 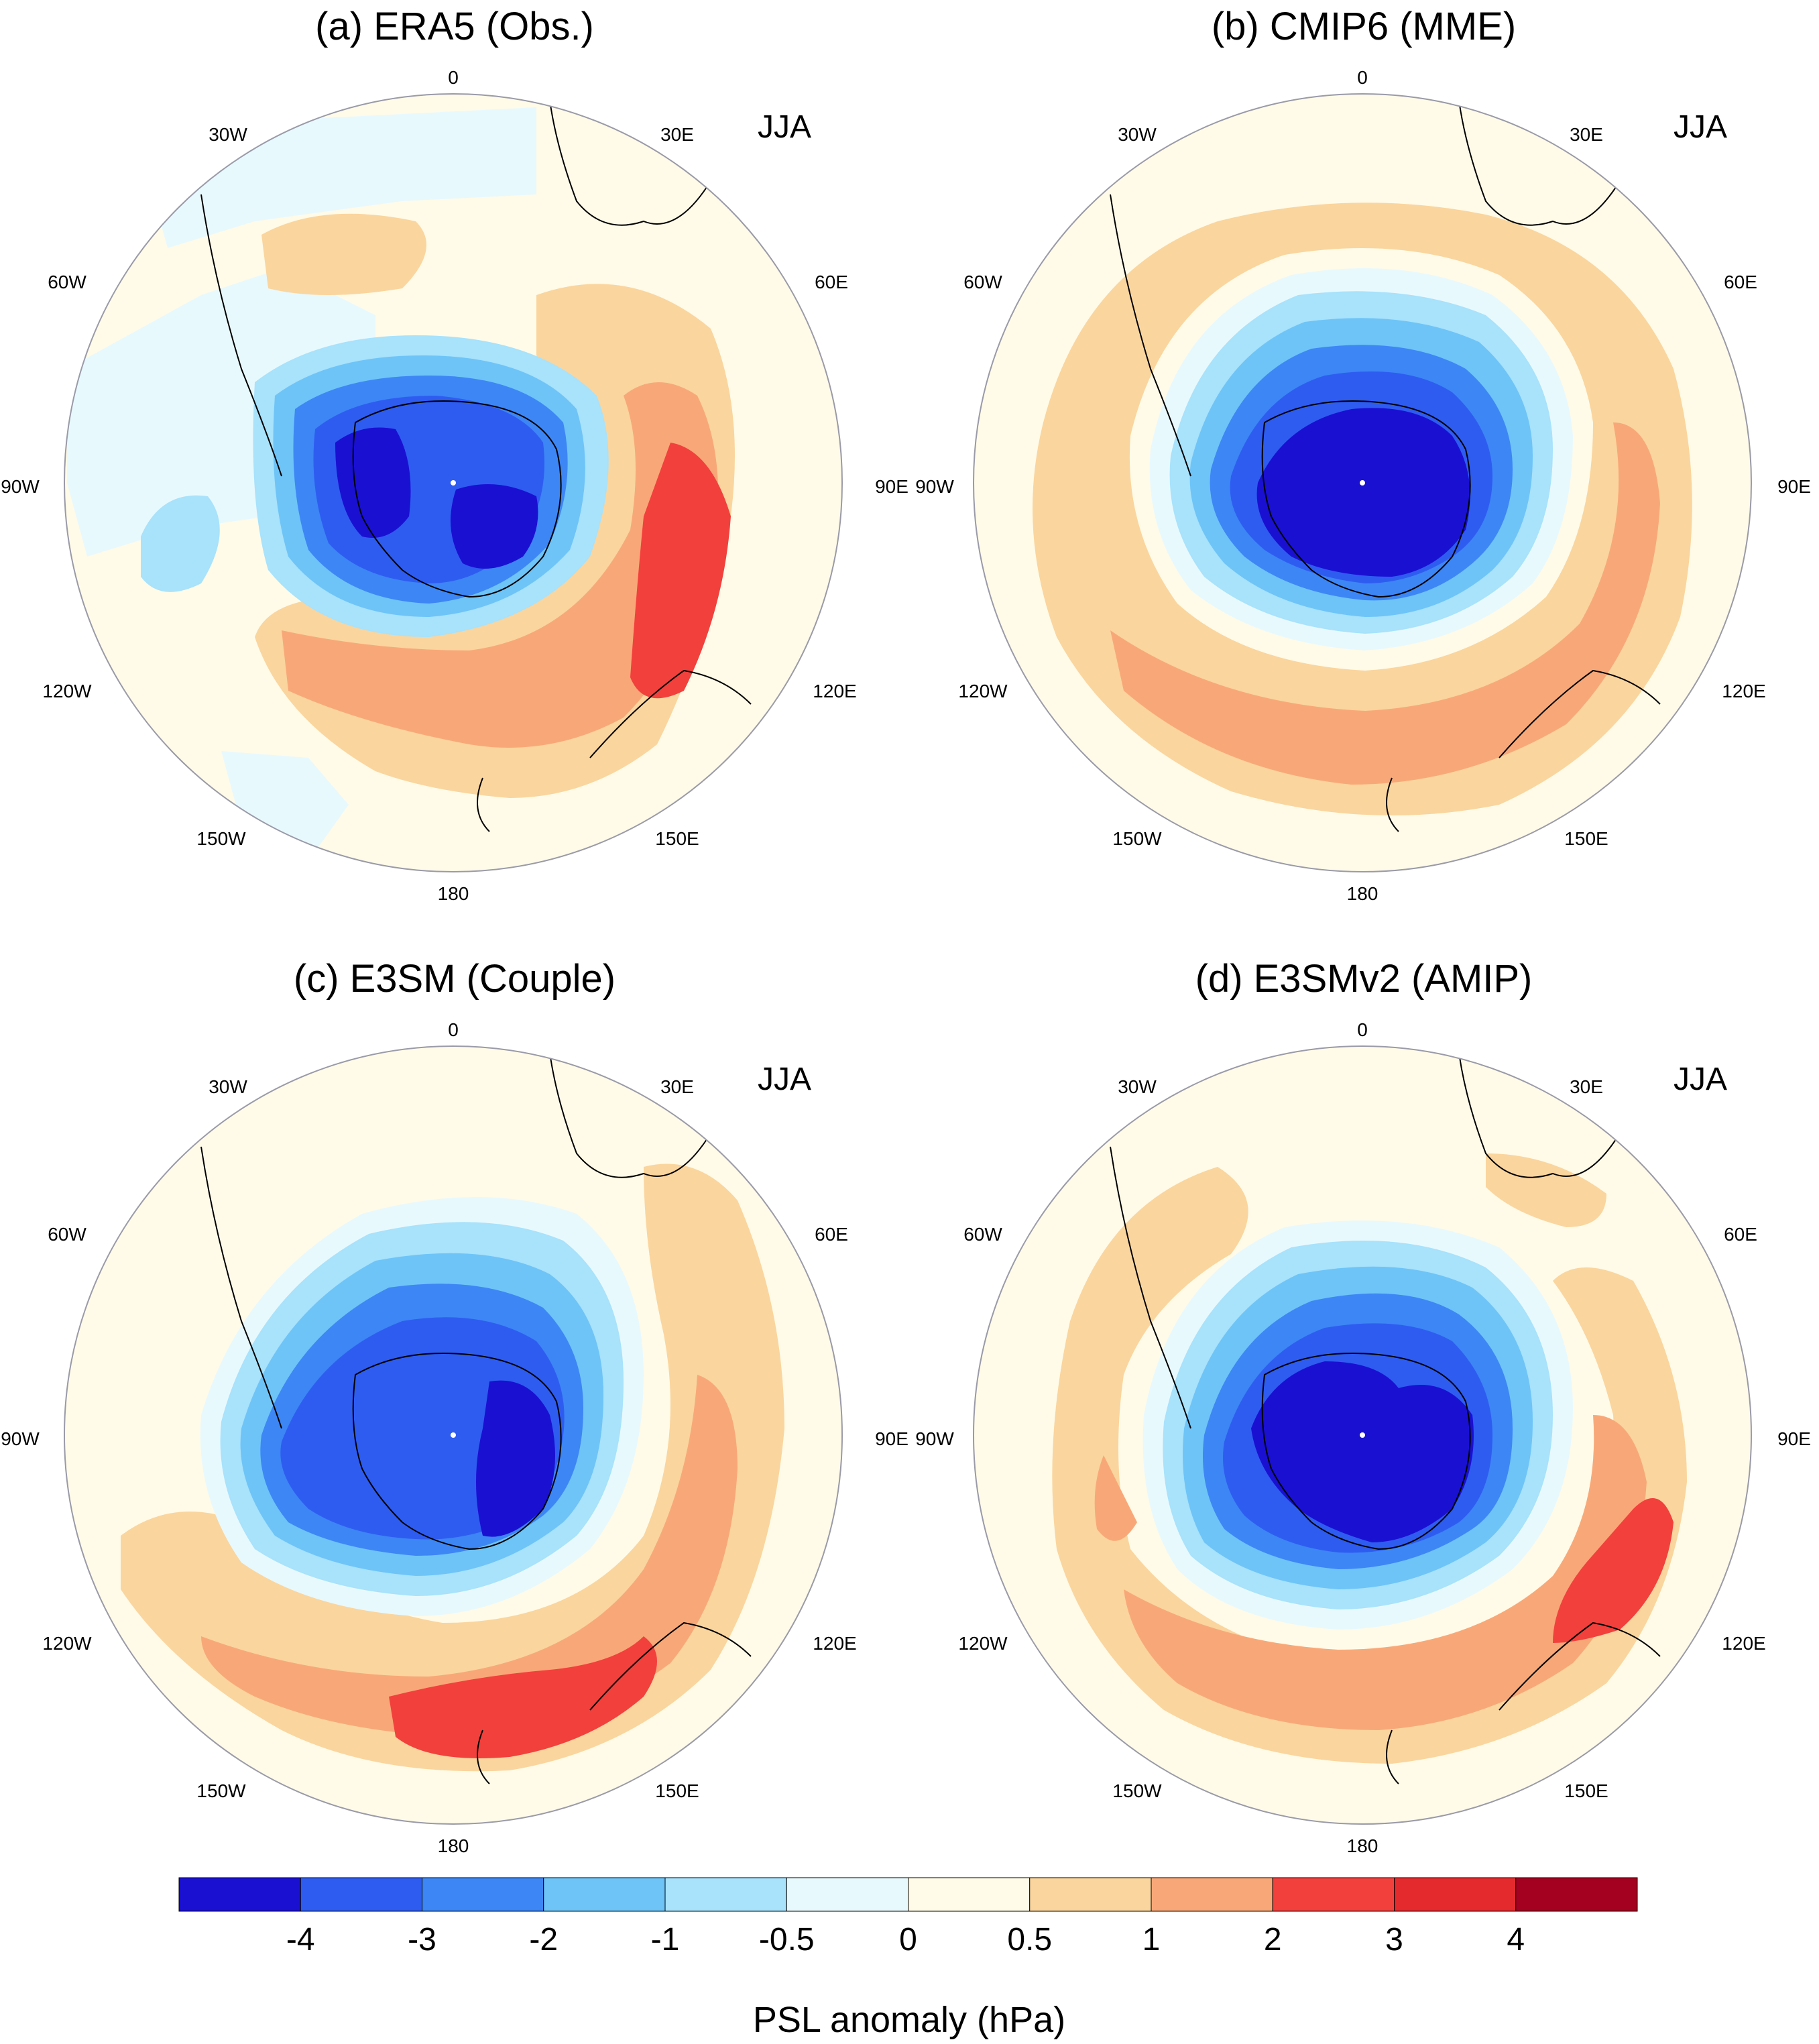 What do you see at coordinates (665, 1939) in the screenshot?
I see `colorbar-tick-label: -1` at bounding box center [665, 1939].